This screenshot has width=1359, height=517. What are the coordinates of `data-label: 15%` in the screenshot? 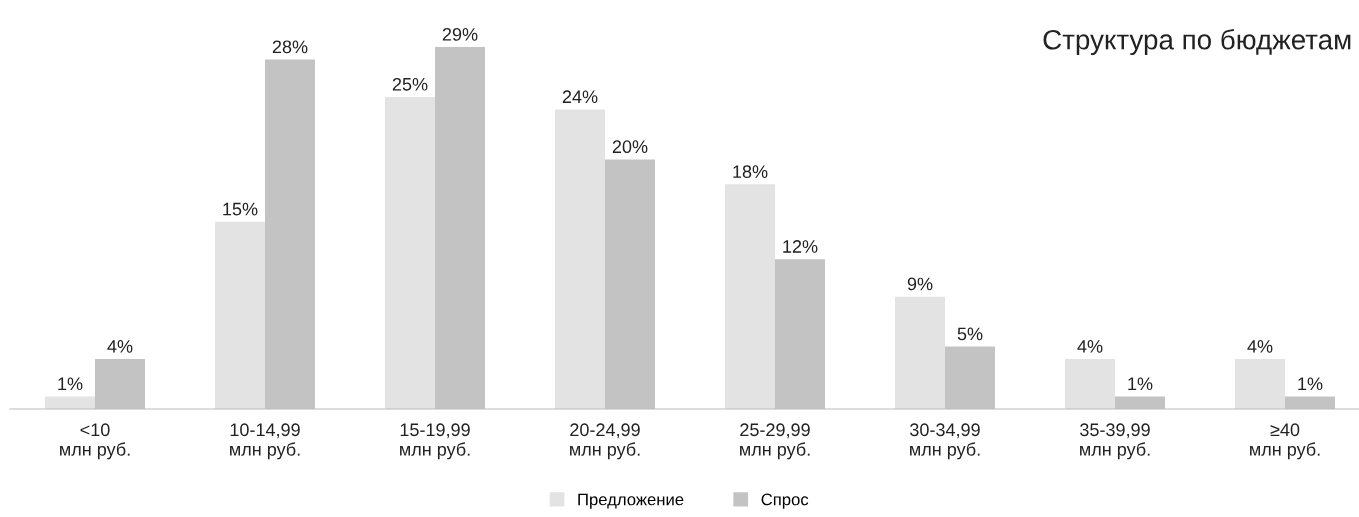 It's located at (240, 209).